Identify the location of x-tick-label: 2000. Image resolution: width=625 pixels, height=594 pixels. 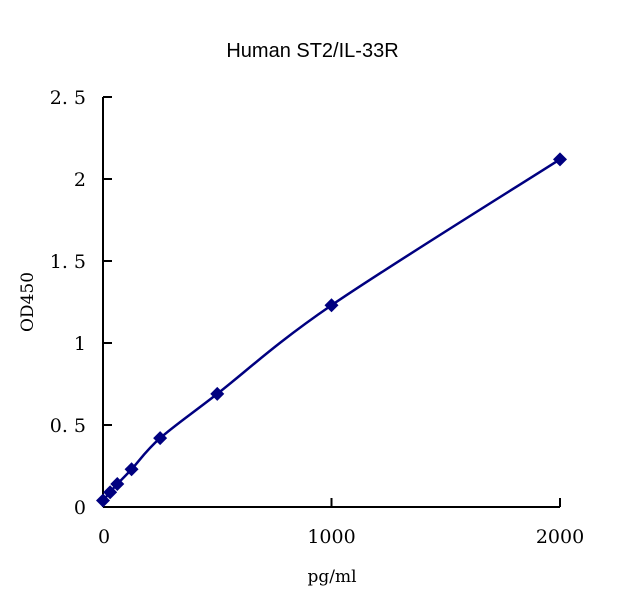
(560, 537).